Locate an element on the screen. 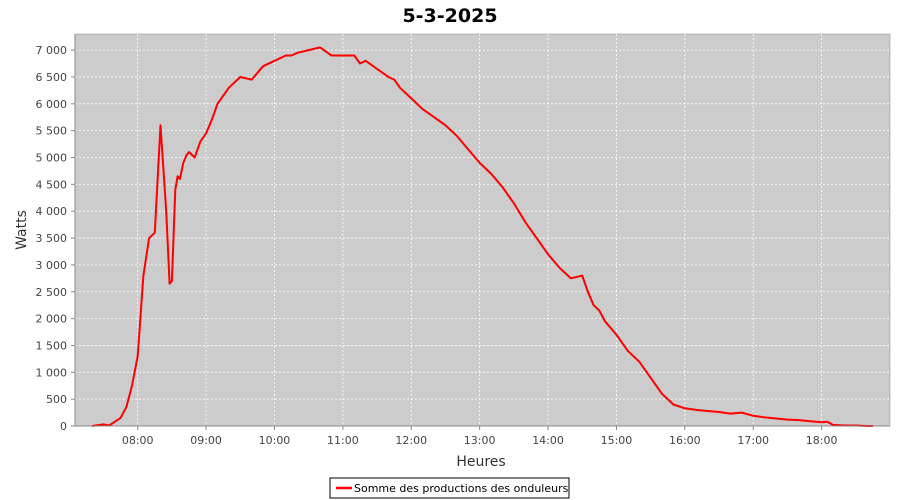 Image resolution: width=900 pixels, height=500 pixels. legend-label: Somme des productions des onduleurs is located at coordinates (461, 488).